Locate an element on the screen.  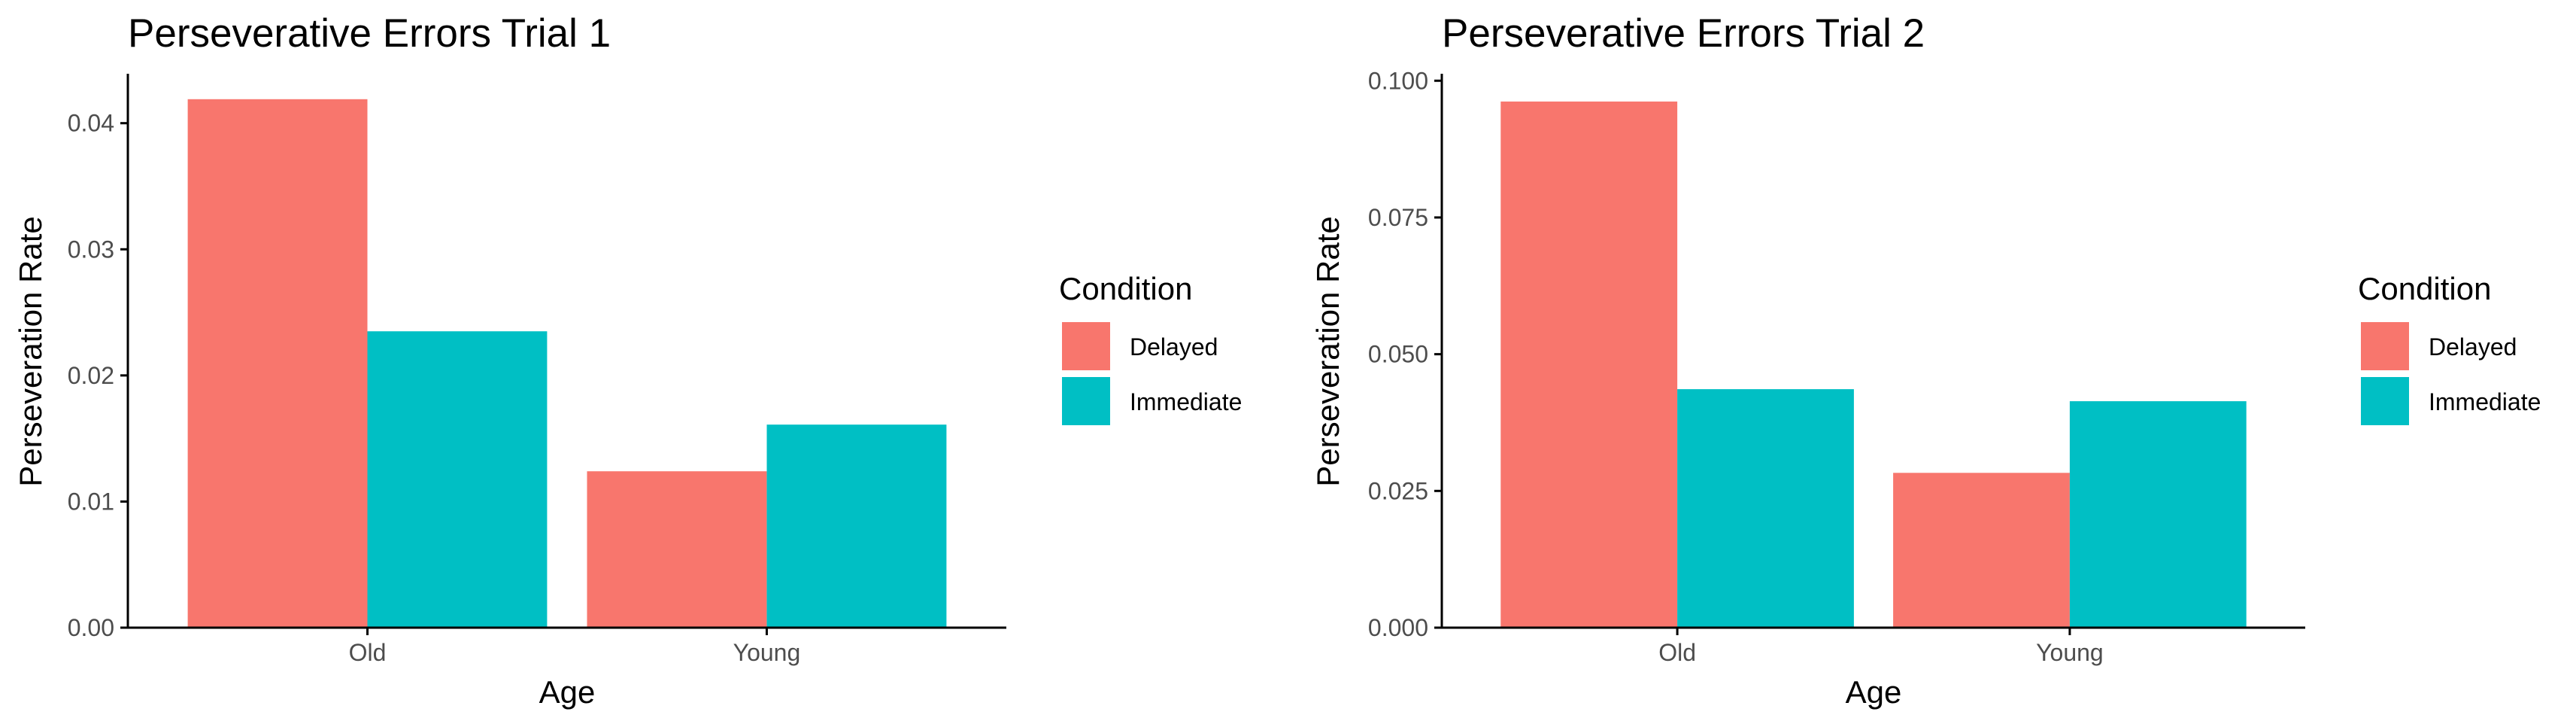
y-tick-label: 0.025 is located at coordinates (1398, 491).